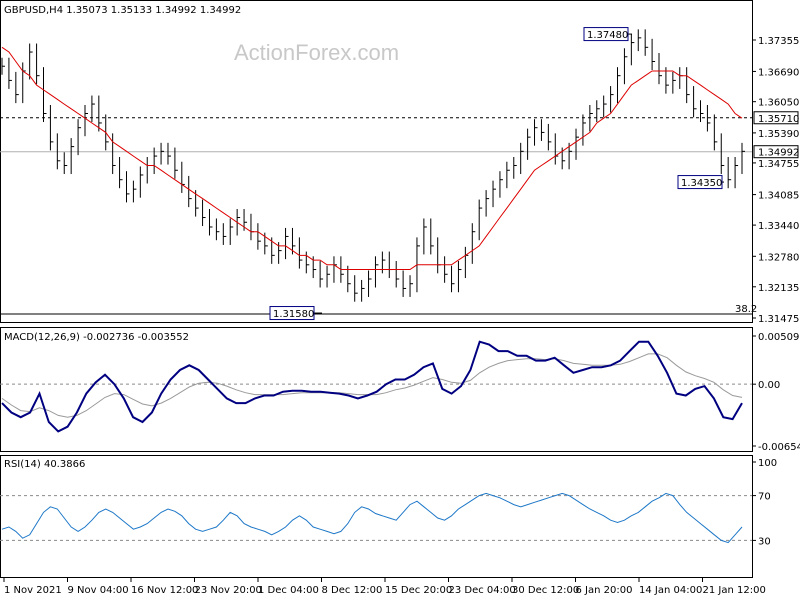 This screenshot has height=605, width=800. I want to click on x-tick-label: 14 Jan 04:00, so click(670, 590).